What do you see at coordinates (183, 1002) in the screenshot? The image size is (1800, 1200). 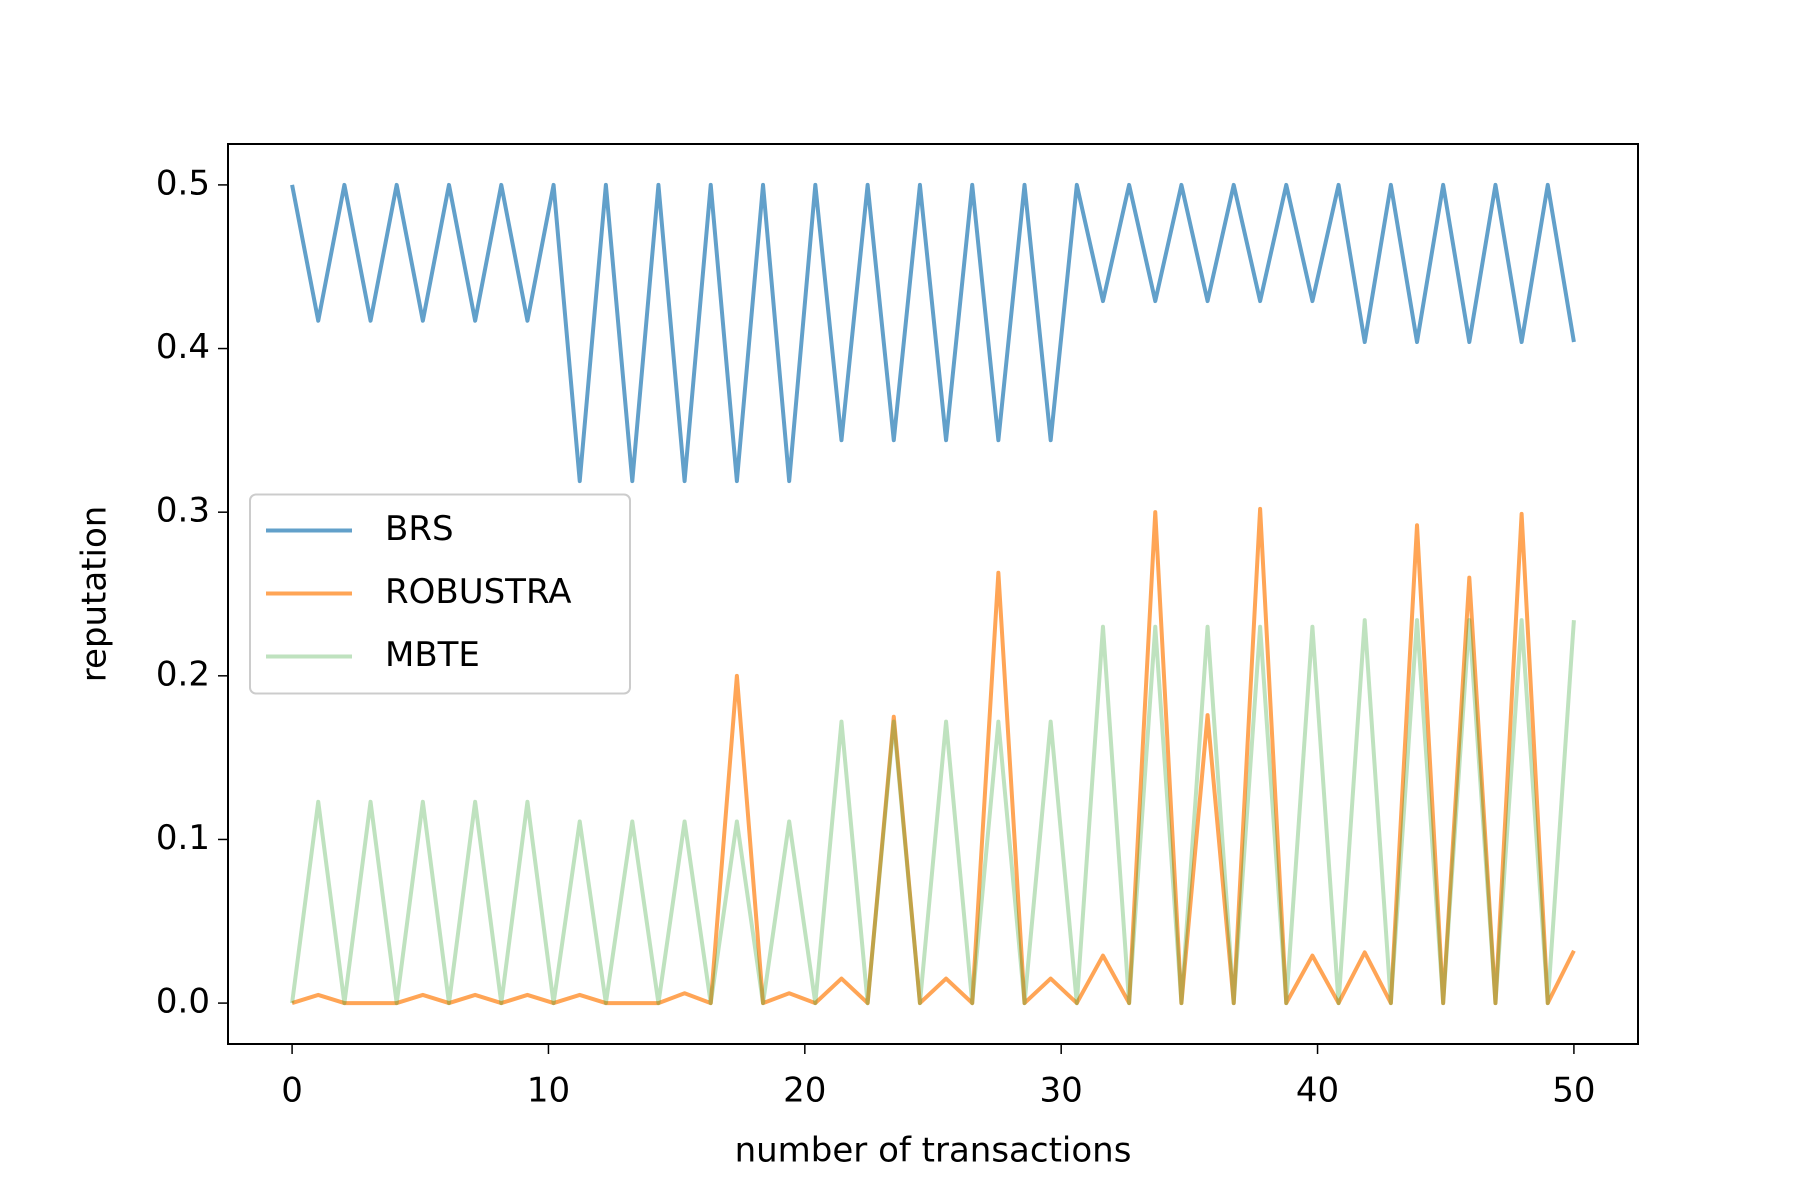 I see `y-tick-label: 0.0` at bounding box center [183, 1002].